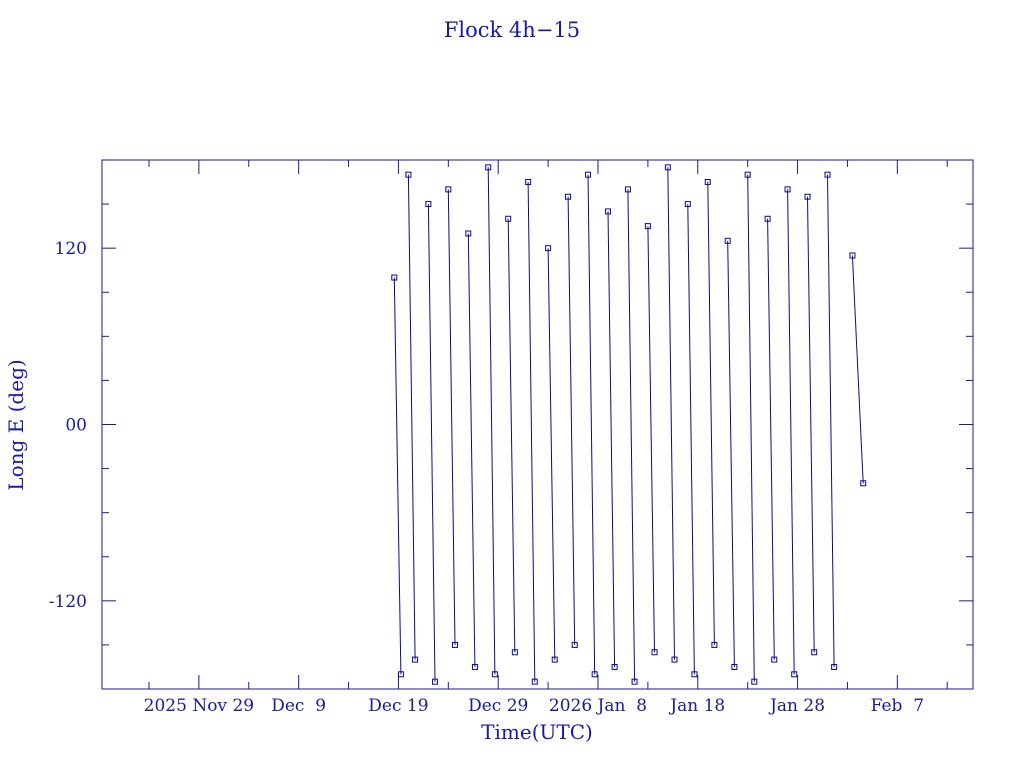  What do you see at coordinates (512, 30) in the screenshot?
I see `chart-title: Flock 4h−15` at bounding box center [512, 30].